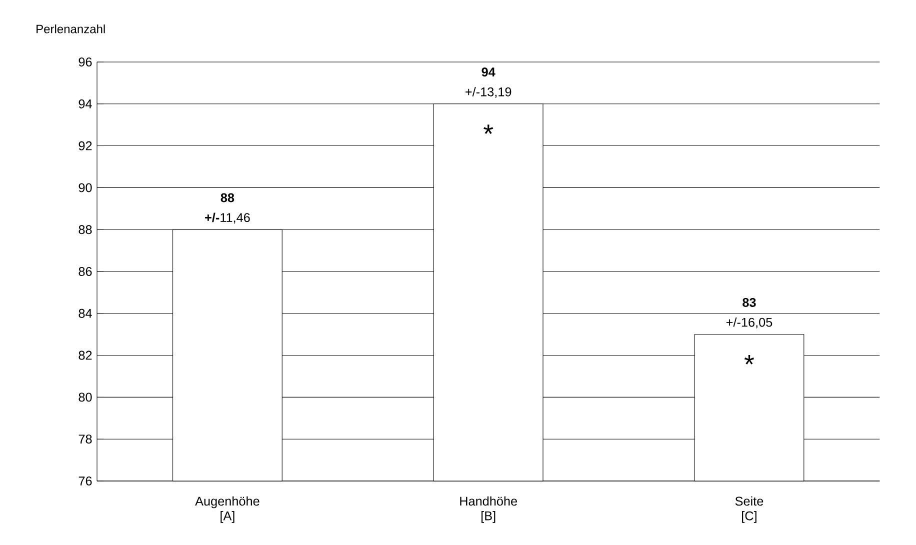  What do you see at coordinates (488, 509) in the screenshot?
I see `x-tick-label: Handhöhe [B]` at bounding box center [488, 509].